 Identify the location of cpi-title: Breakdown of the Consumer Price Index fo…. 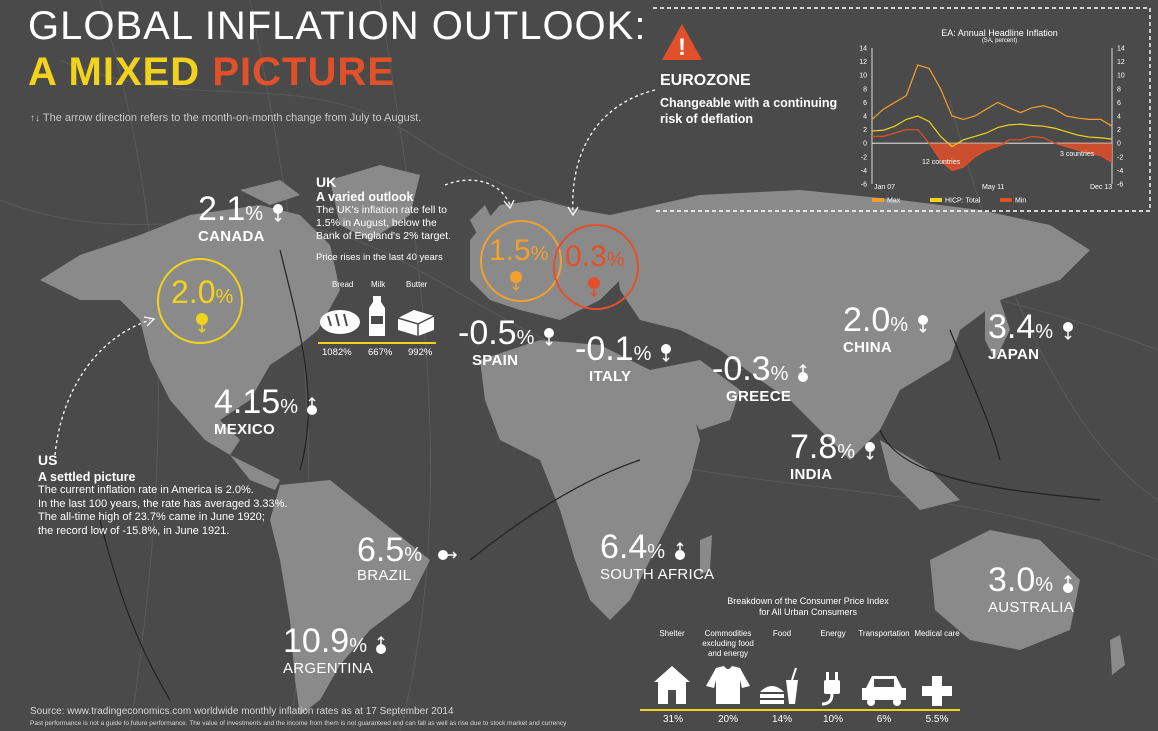
(808, 607).